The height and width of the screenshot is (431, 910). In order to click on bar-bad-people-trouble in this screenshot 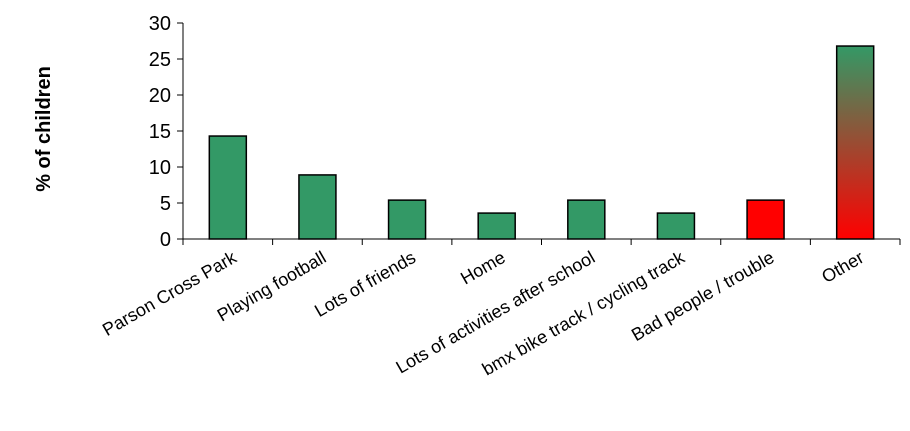, I will do `click(765, 219)`.